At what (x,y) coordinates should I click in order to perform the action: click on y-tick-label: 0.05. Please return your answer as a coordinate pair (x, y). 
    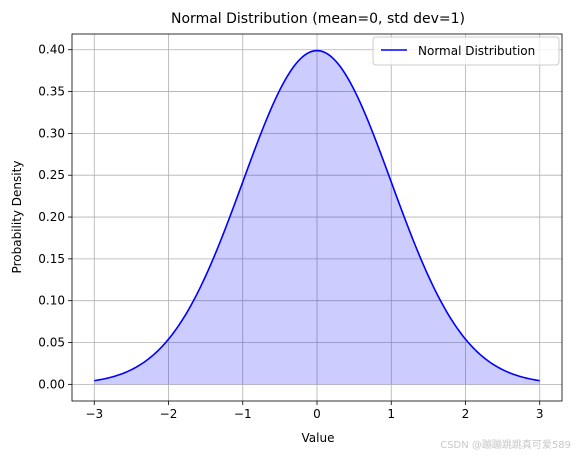
    Looking at the image, I should click on (51, 343).